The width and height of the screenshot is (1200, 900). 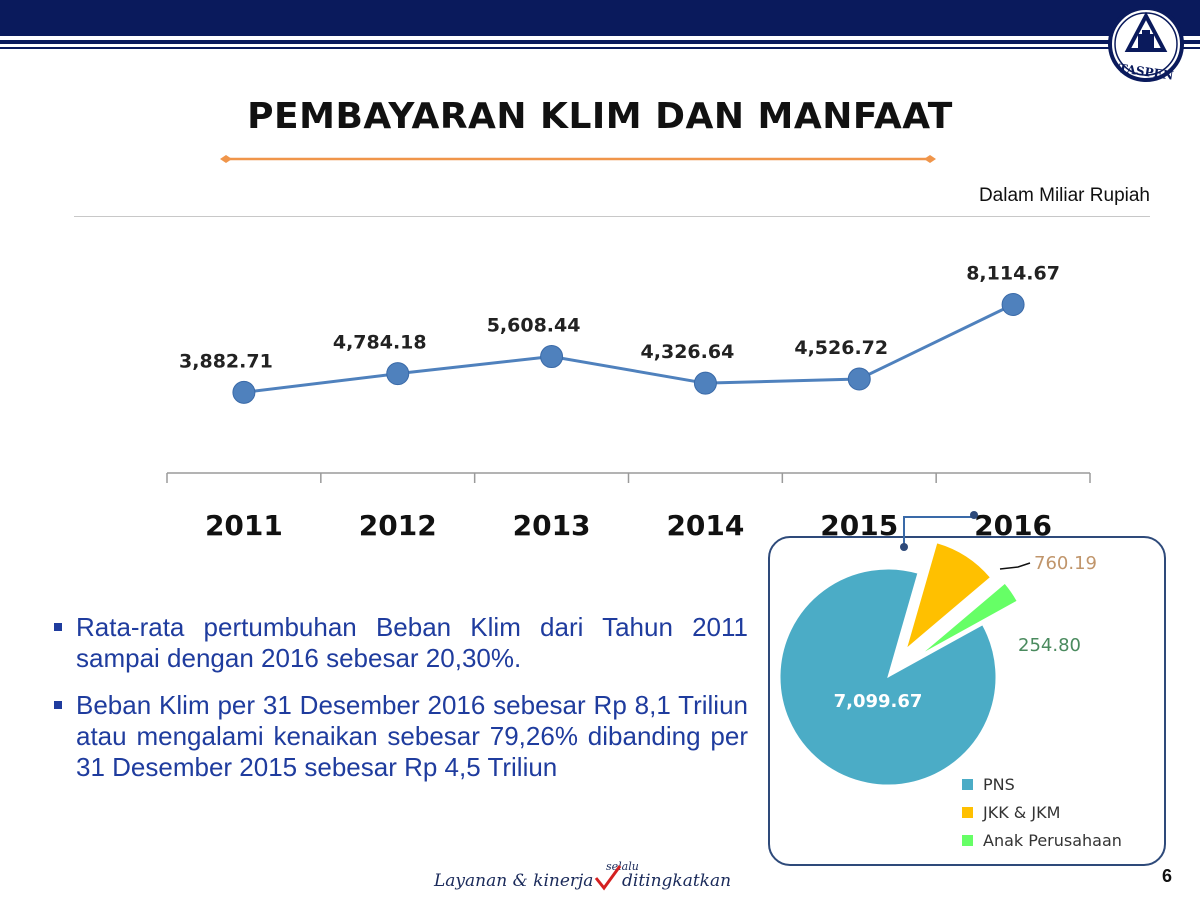 I want to click on footer-slogan: Layanan & kinerja selalu ditingkatkan, so click(x=582, y=875).